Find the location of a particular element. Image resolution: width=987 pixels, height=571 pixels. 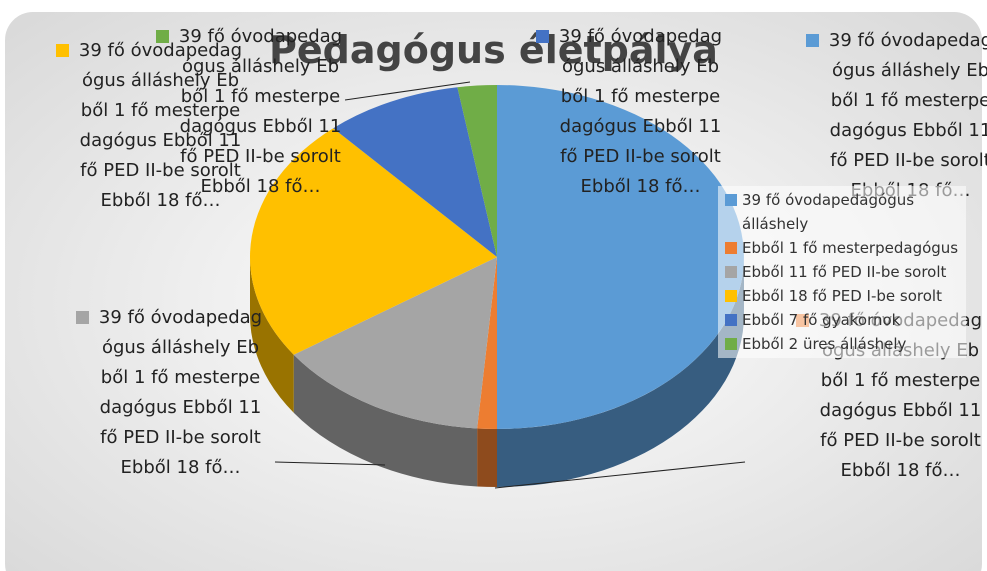

legend-item: Ebből 1 fő mesterpedagógus is located at coordinates (842, 248).